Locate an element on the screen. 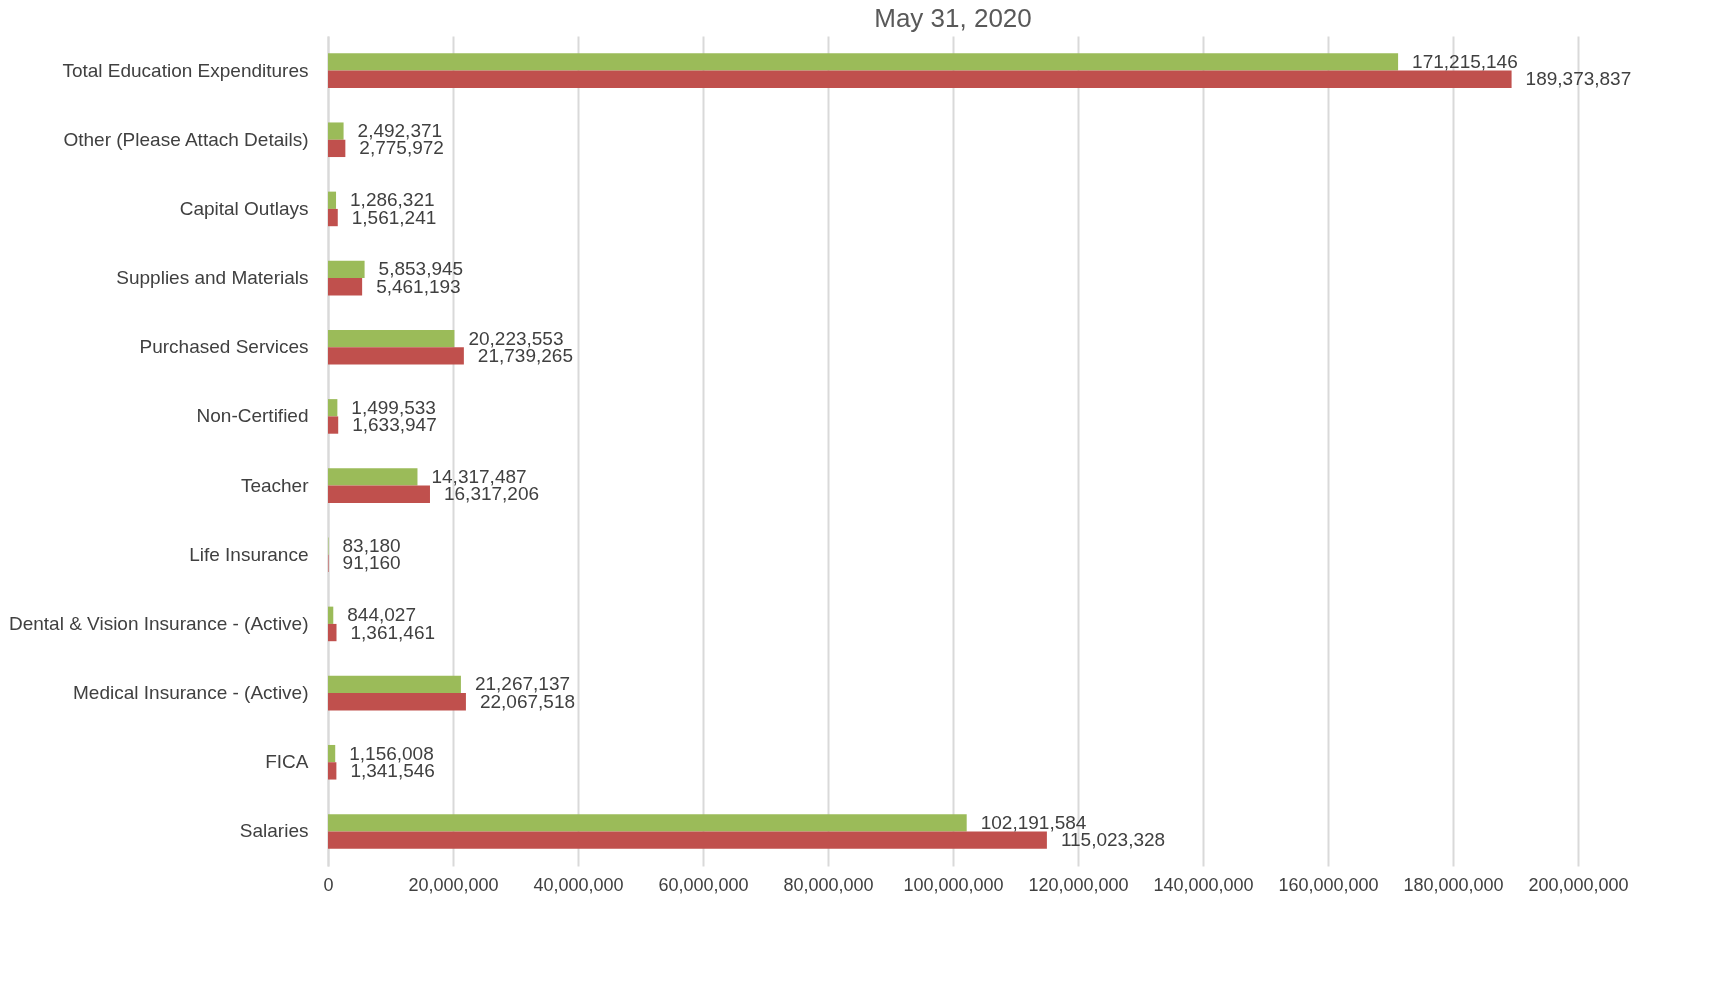 Image resolution: width=1723 pixels, height=989 pixels. chart-title: May 31, 2020 is located at coordinates (953, 18).